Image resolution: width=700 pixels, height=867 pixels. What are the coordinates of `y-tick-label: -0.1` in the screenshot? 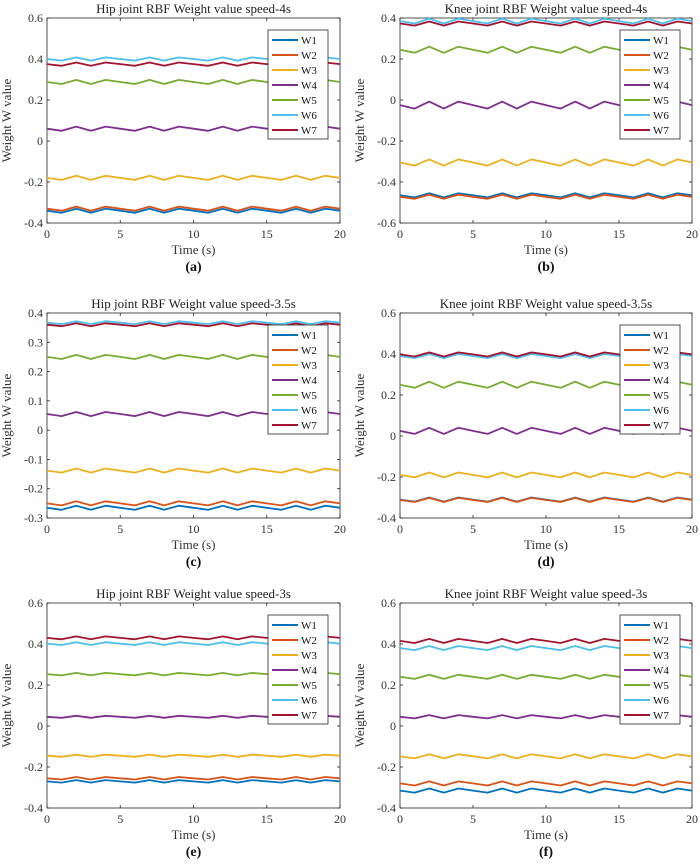 It's located at (33, 459).